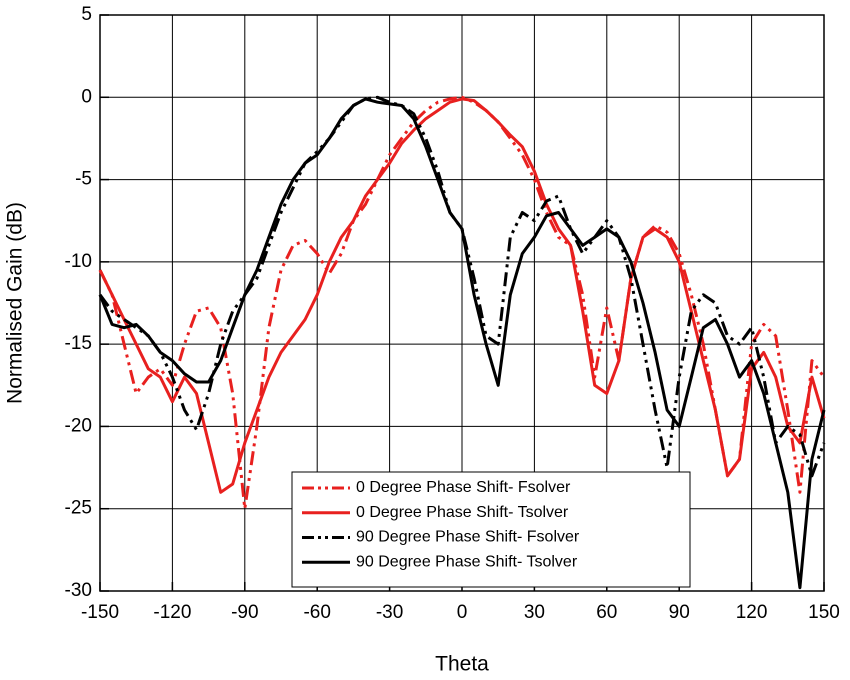 The height and width of the screenshot is (680, 850). Describe the element at coordinates (463, 487) in the screenshot. I see `legend-label: 0 Degree Phase Shift- Fsolver` at that location.